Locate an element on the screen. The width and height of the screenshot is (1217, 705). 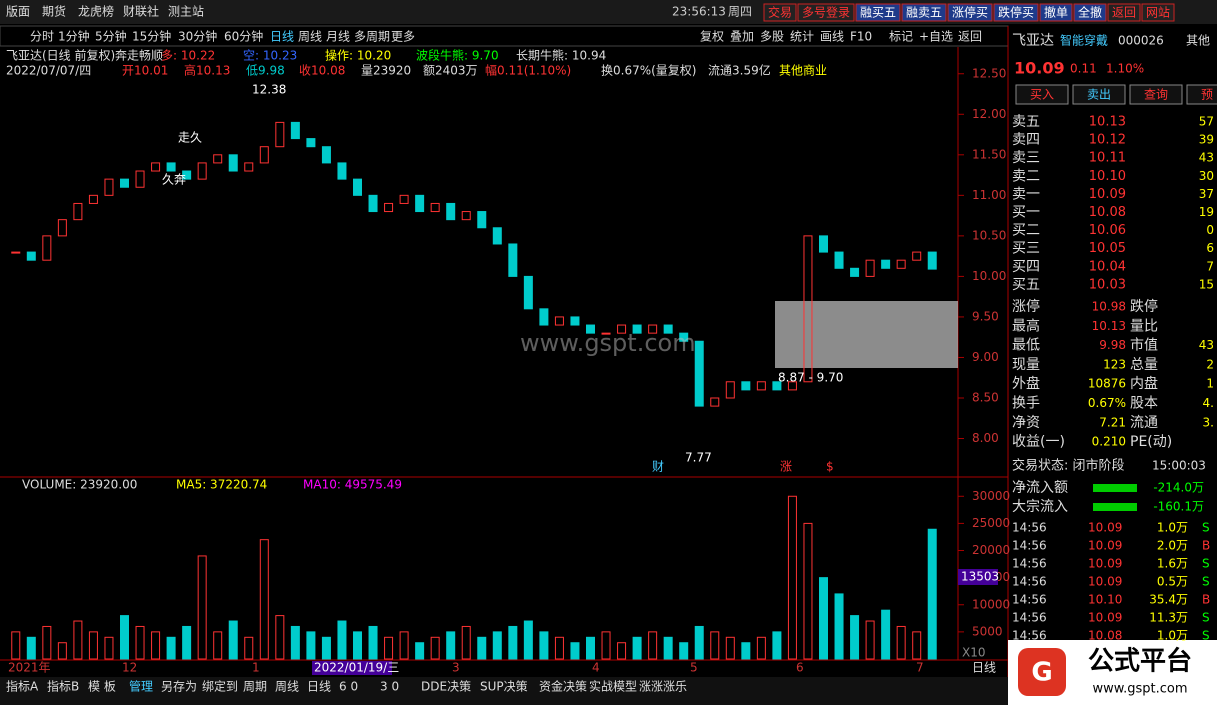
logo-url: www.gspt.com is located at coordinates (1139, 689).